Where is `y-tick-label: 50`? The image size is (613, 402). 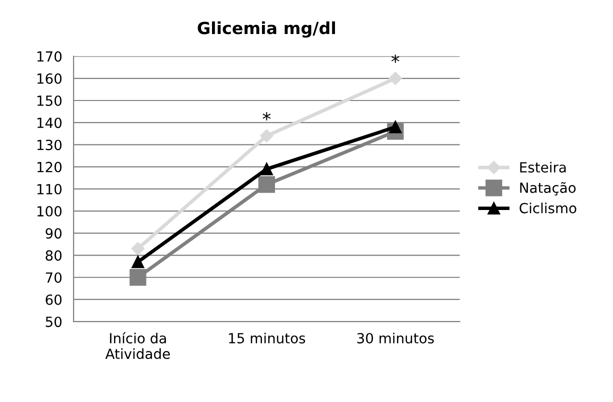
y-tick-label: 50 is located at coordinates (54, 322).